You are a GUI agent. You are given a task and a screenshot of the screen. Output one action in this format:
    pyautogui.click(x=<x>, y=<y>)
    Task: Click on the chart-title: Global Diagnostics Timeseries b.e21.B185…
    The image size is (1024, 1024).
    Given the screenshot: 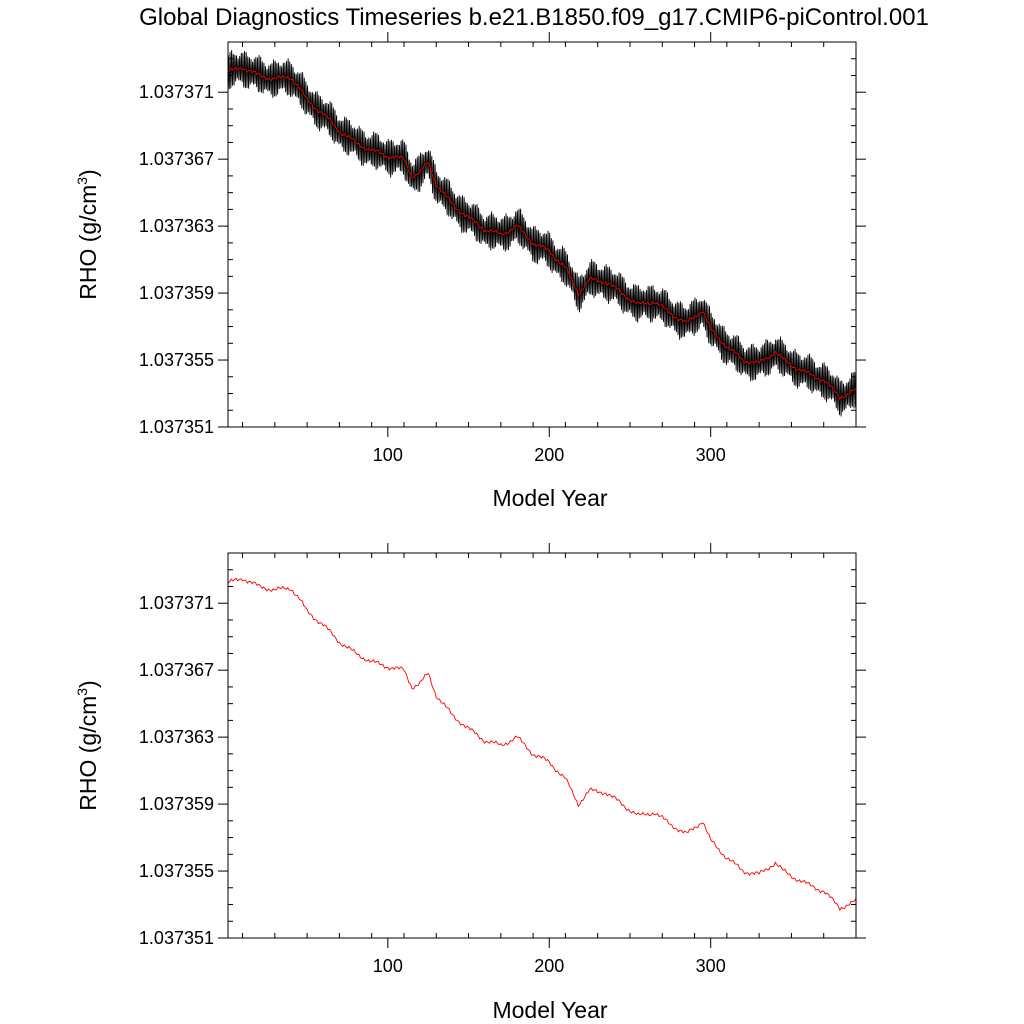 What is the action you would take?
    pyautogui.click(x=534, y=17)
    